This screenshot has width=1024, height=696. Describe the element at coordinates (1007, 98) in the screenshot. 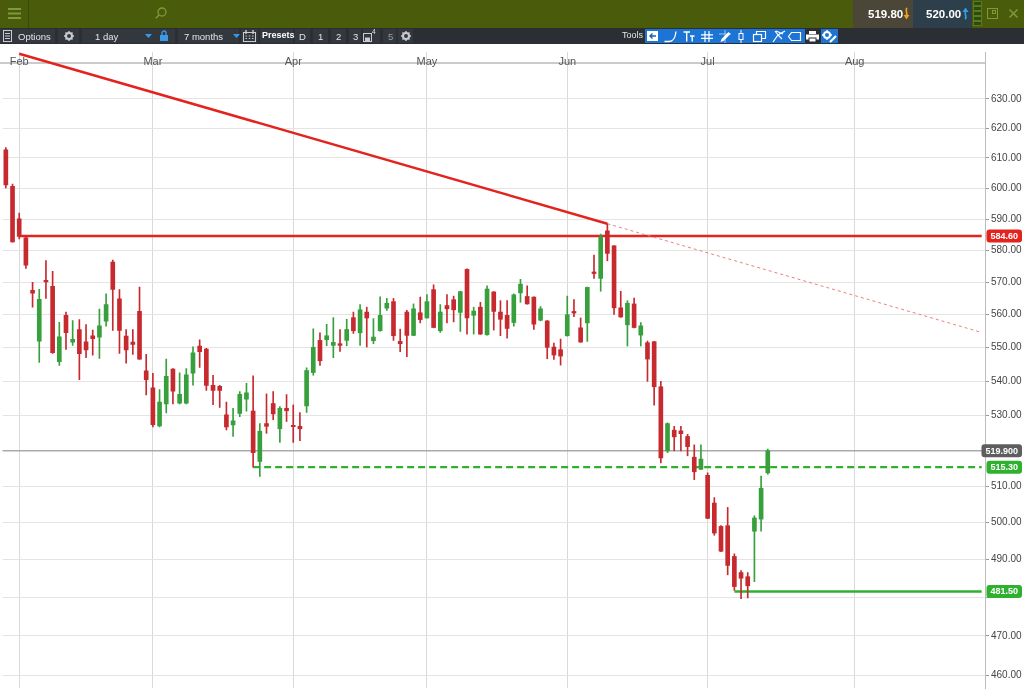

I see `y-tick-label: 630.00` at that location.